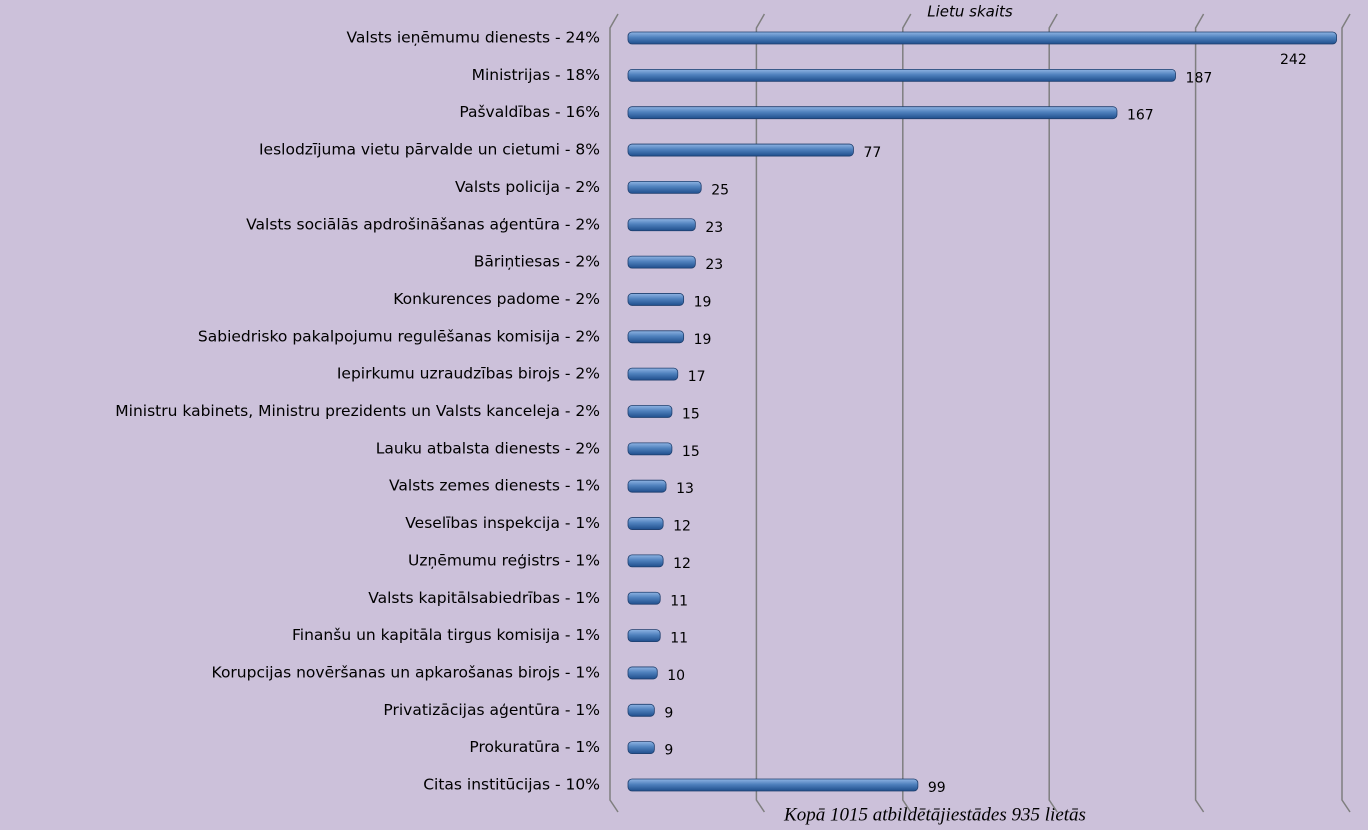  What do you see at coordinates (527, 187) in the screenshot?
I see `category-label: Valsts policija - 2%` at bounding box center [527, 187].